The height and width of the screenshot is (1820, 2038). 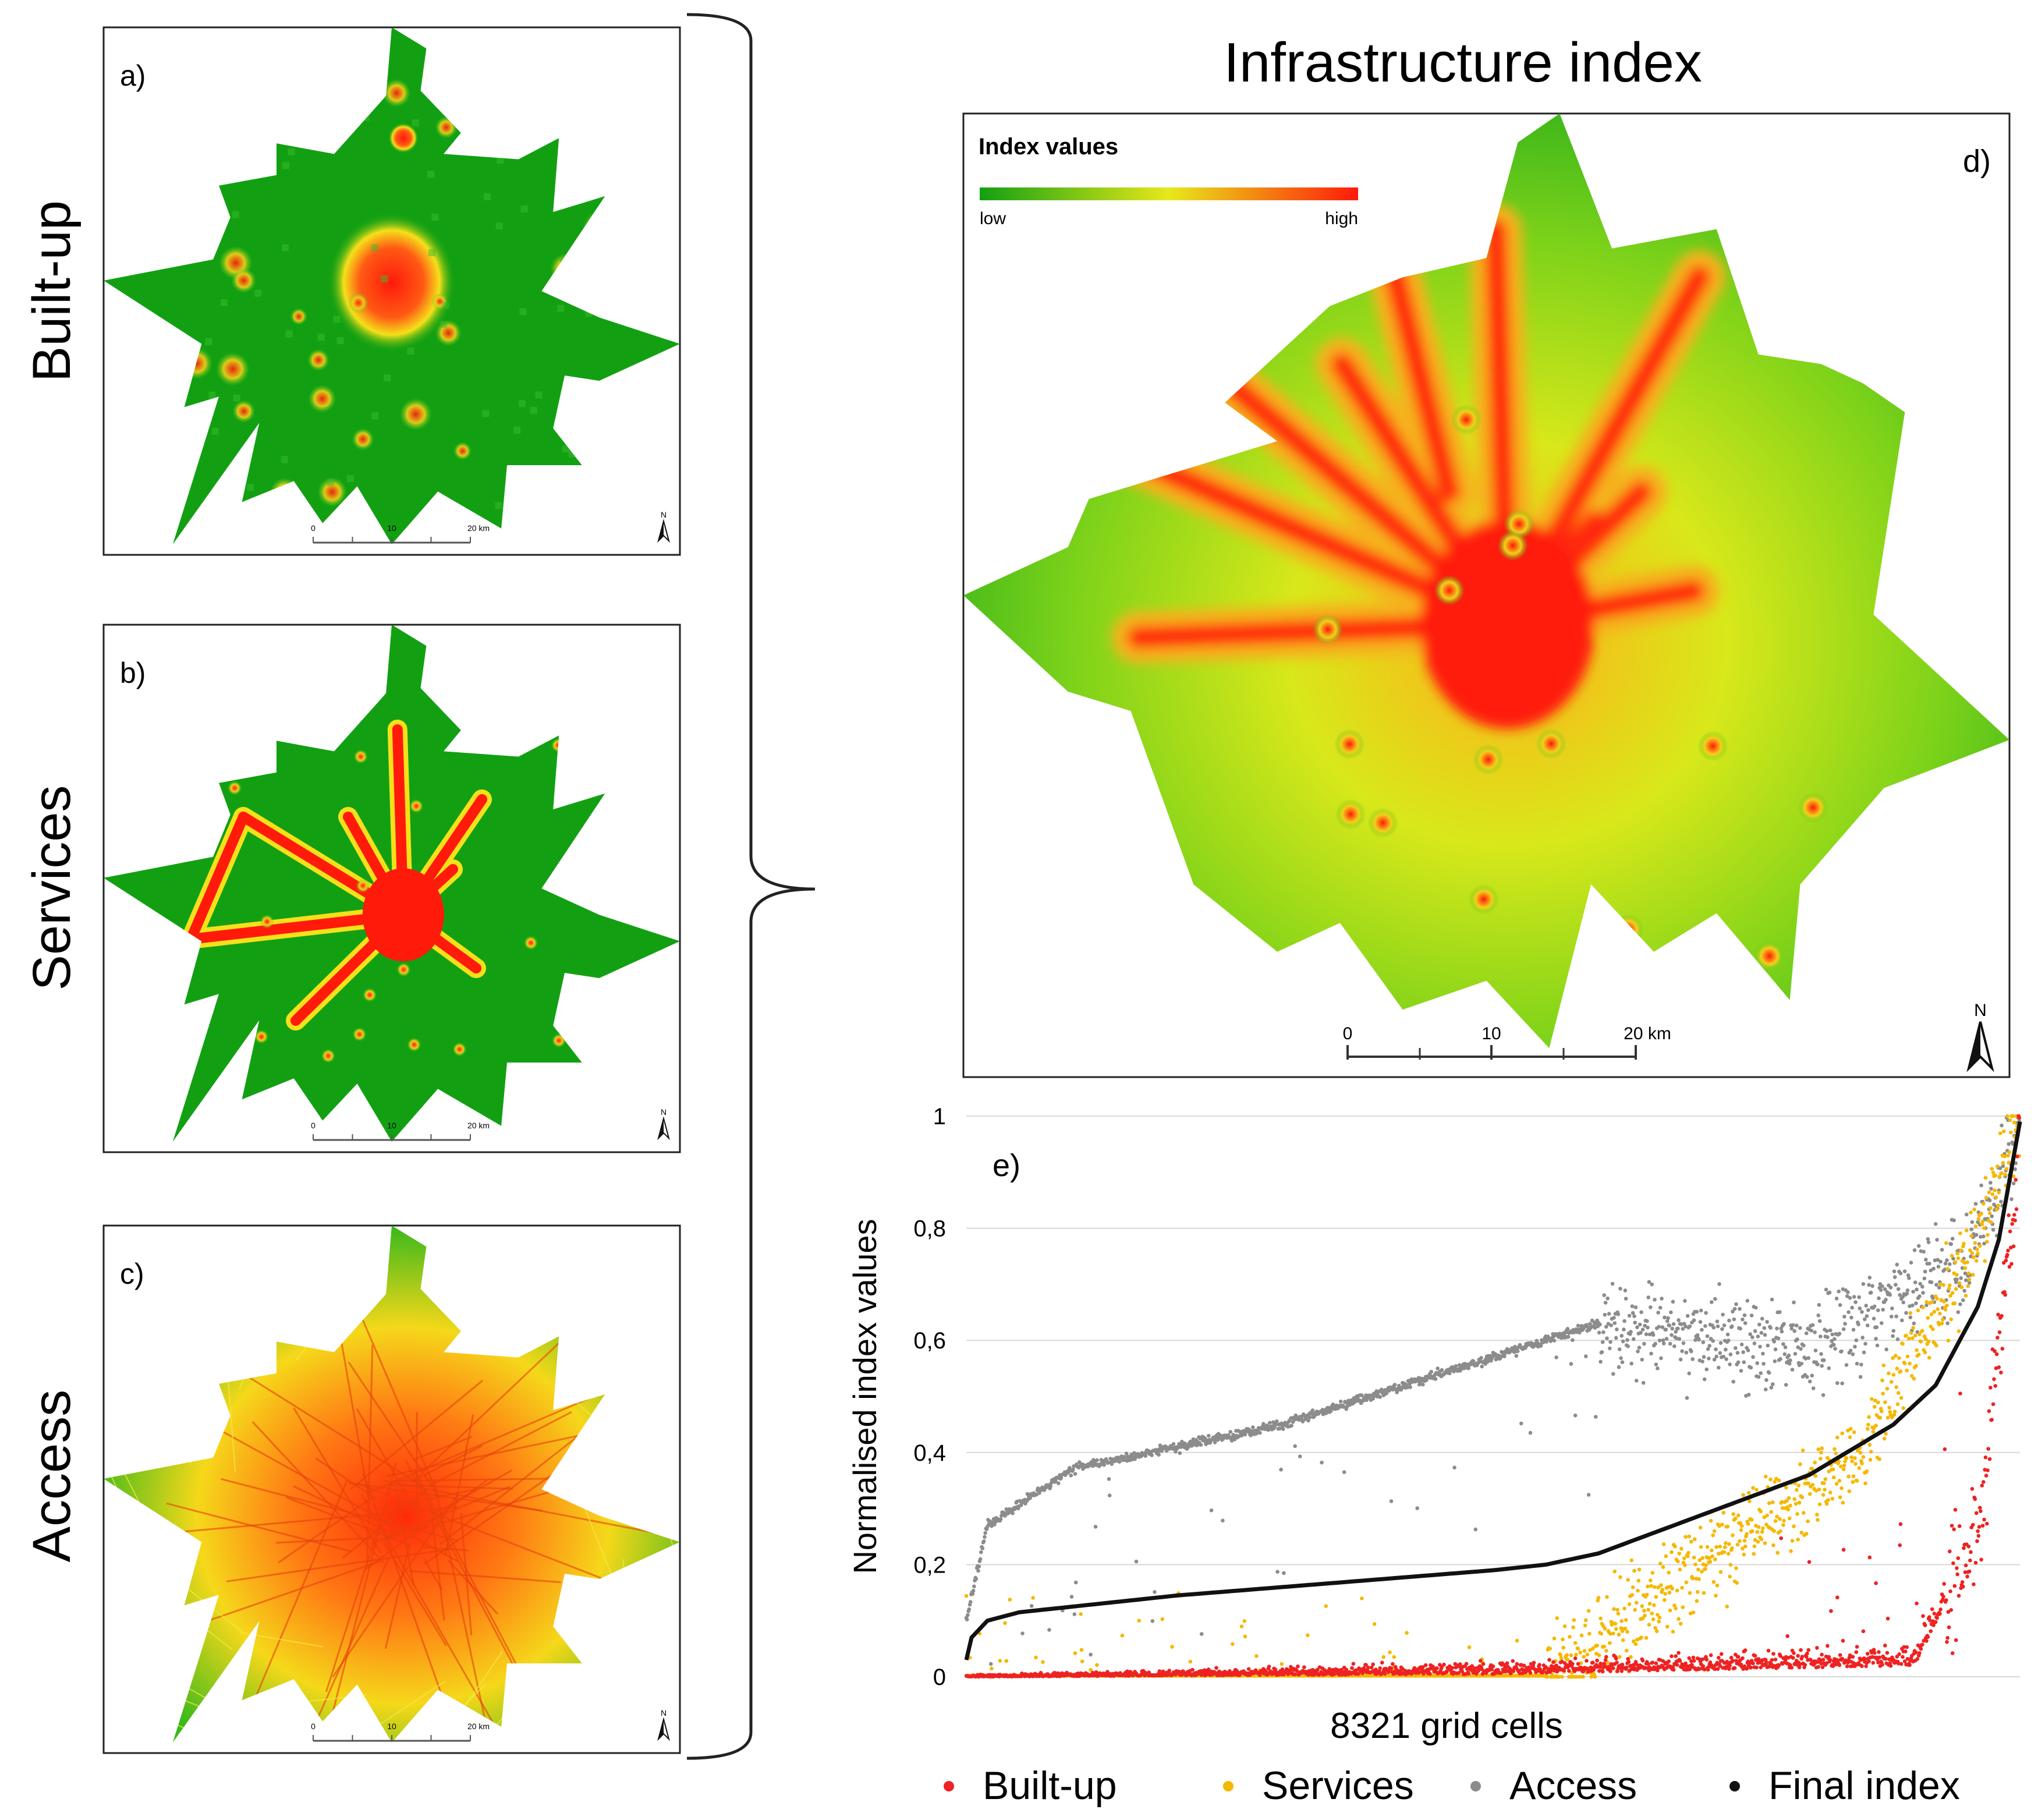 What do you see at coordinates (400, 533) in the screenshot?
I see `scale-bar: 0 10 20 km` at bounding box center [400, 533].